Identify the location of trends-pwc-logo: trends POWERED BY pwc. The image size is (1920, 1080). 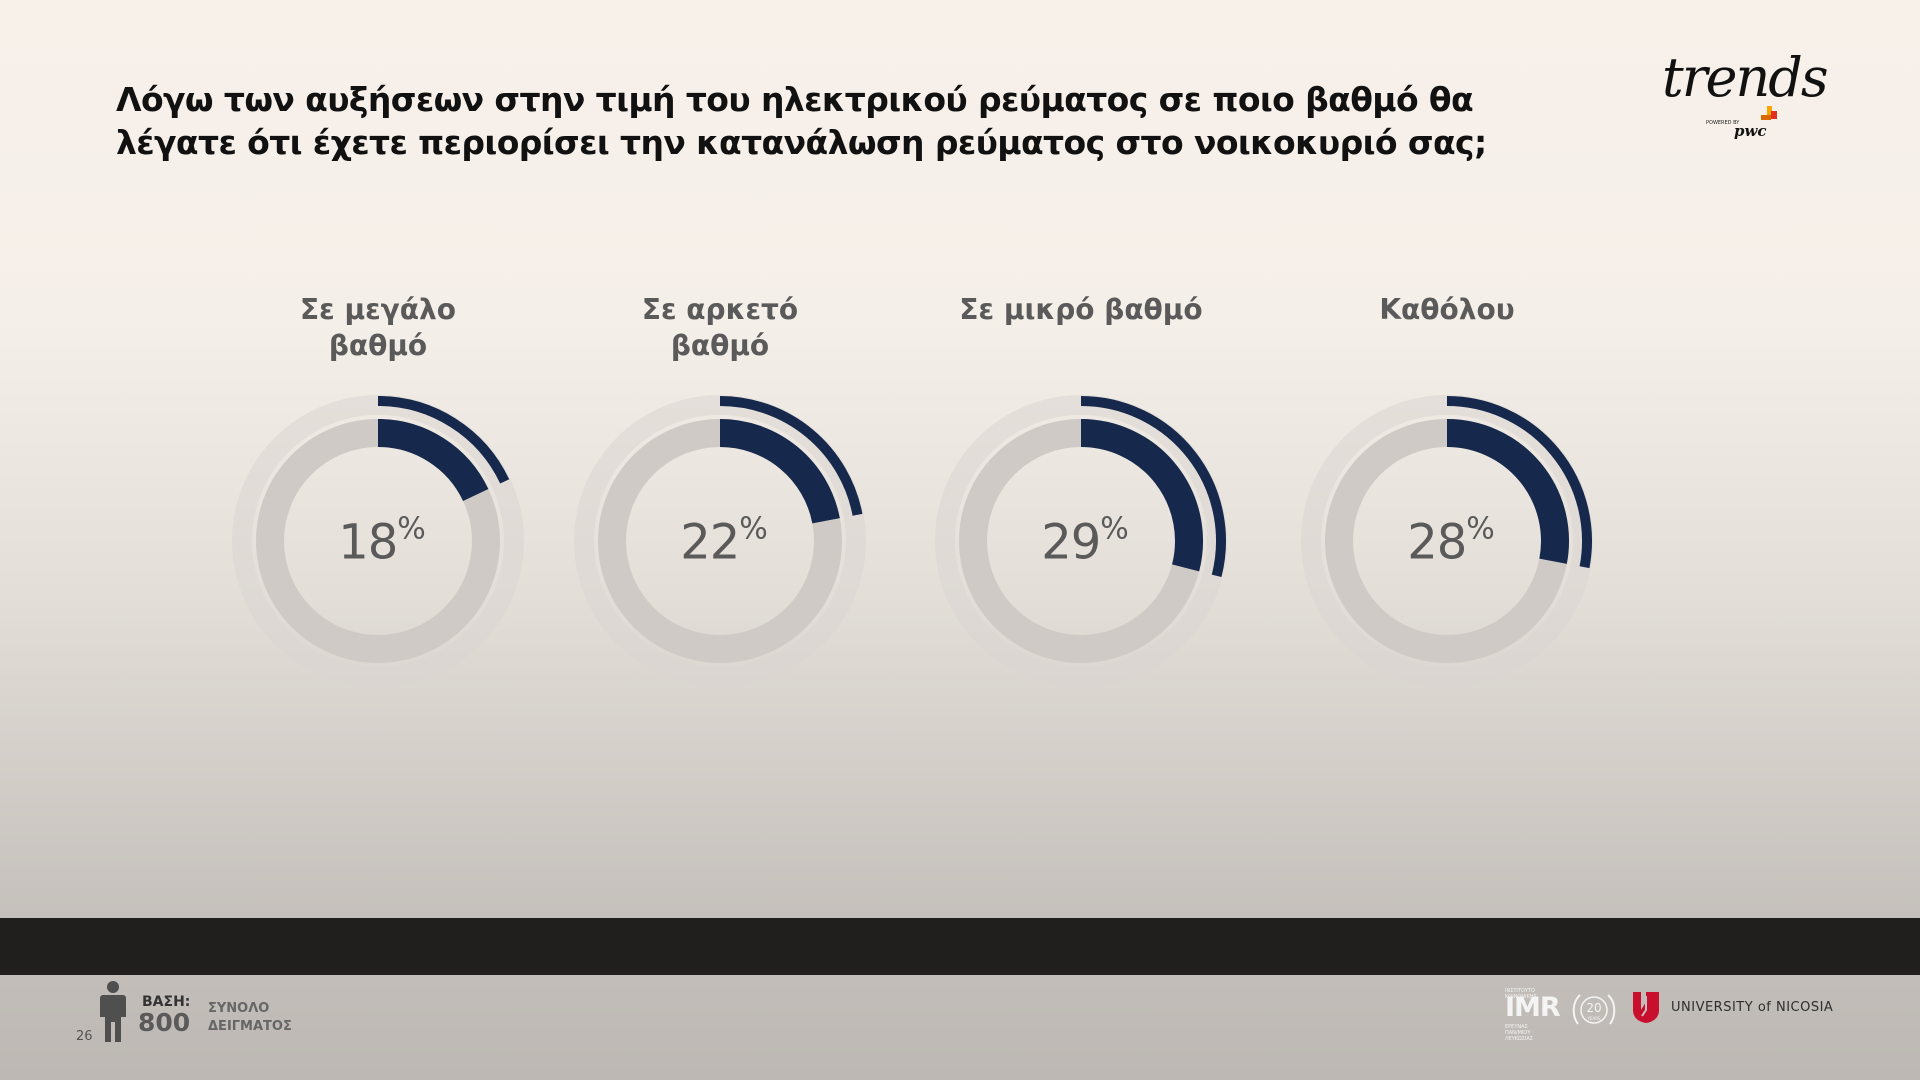
(1745, 95).